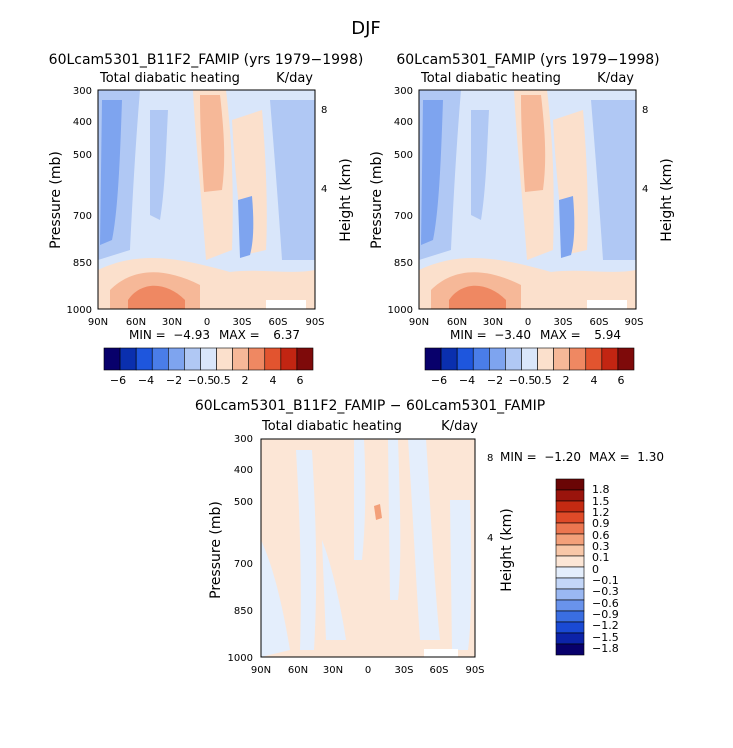 Image resolution: width=733 pixels, height=748 pixels. I want to click on panel-2-xtick-60n: 60N, so click(457, 322).